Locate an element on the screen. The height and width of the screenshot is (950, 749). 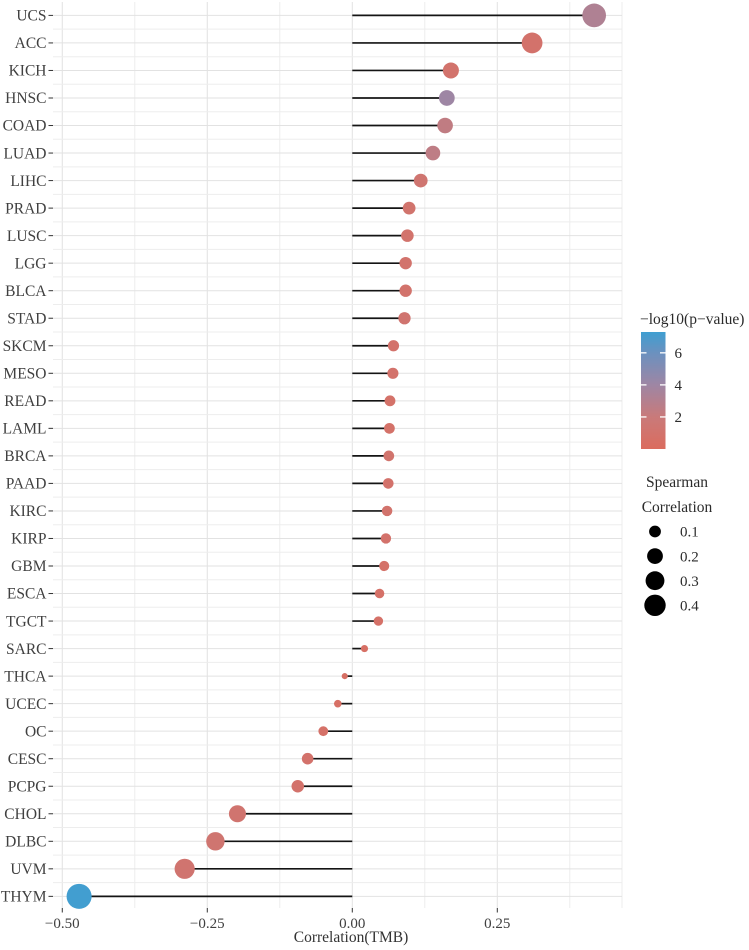
x-axis: −0.50 −0.25 0.00 0.25 is located at coordinates (277, 920).